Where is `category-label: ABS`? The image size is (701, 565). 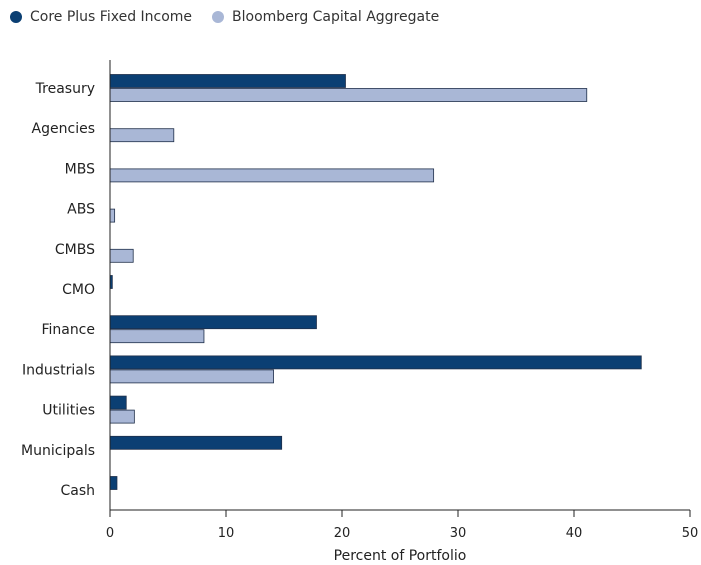 category-label: ABS is located at coordinates (81, 210).